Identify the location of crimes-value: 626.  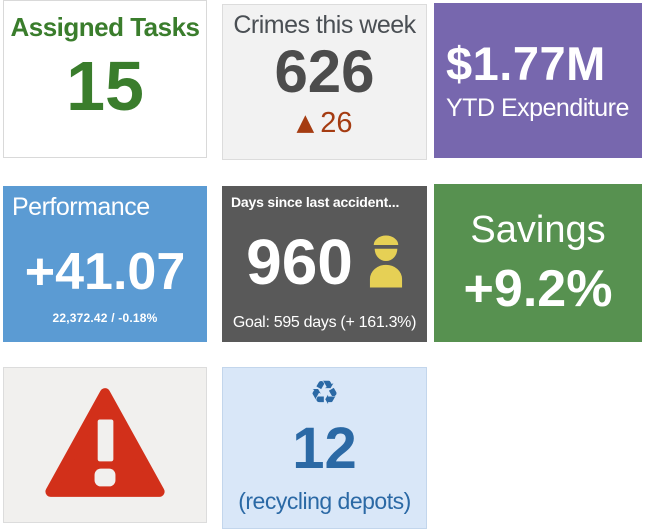
(324, 71).